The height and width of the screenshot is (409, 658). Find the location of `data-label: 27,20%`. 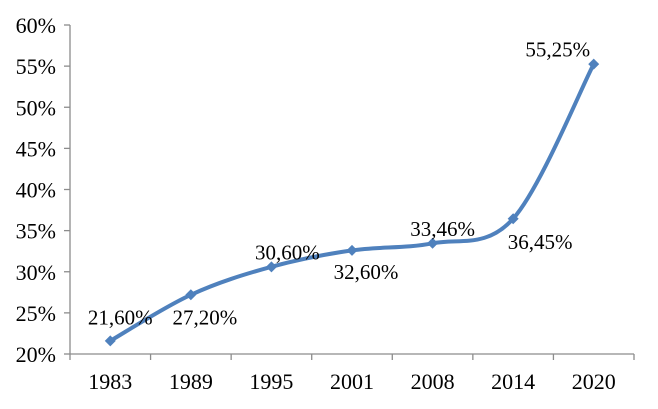

data-label: 27,20% is located at coordinates (204, 317).